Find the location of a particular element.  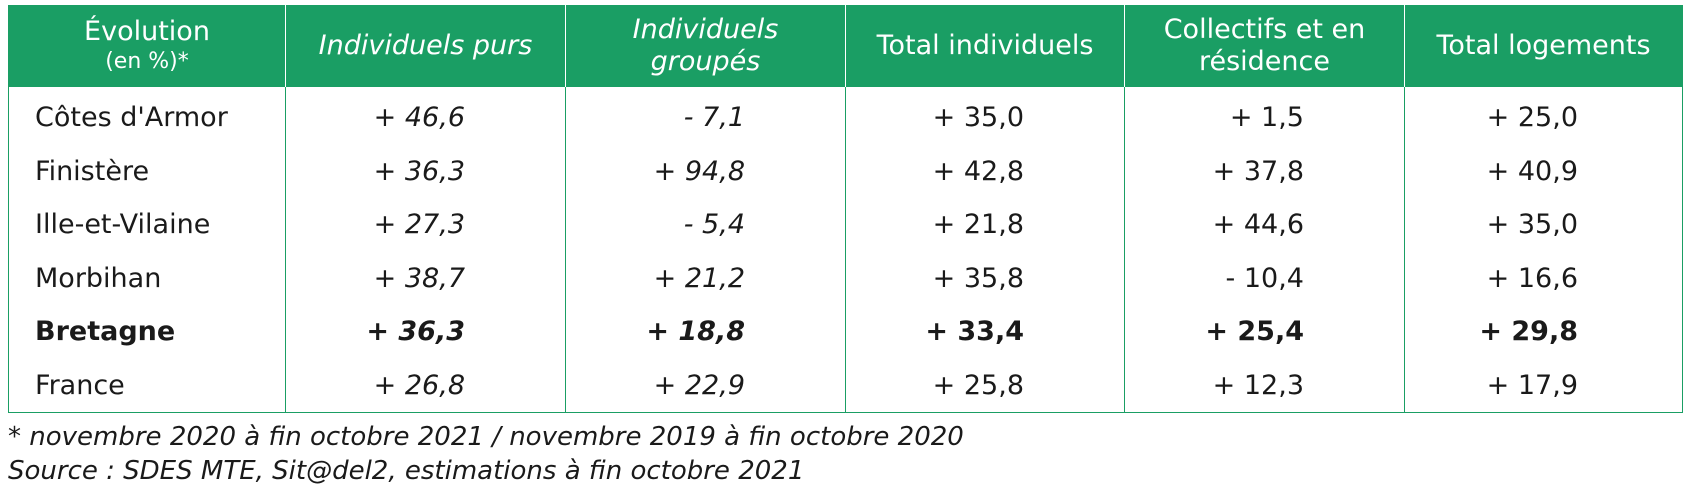

header-evolution-line2: (en %)* is located at coordinates (147, 61).